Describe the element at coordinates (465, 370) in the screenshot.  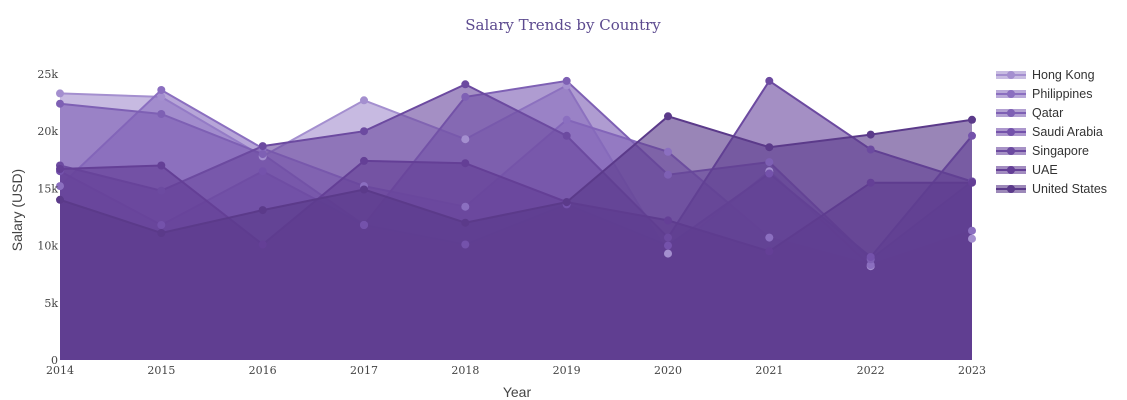
I see `x-tick-2018: 2018` at that location.